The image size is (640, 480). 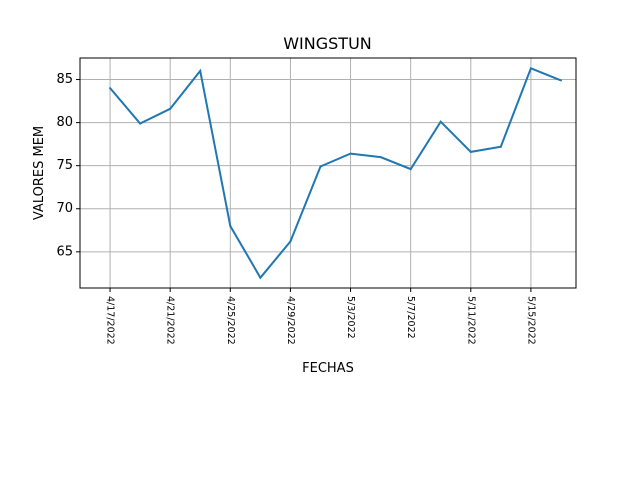 What do you see at coordinates (290, 320) in the screenshot?
I see `x-tick-label: 4/29/2022` at bounding box center [290, 320].